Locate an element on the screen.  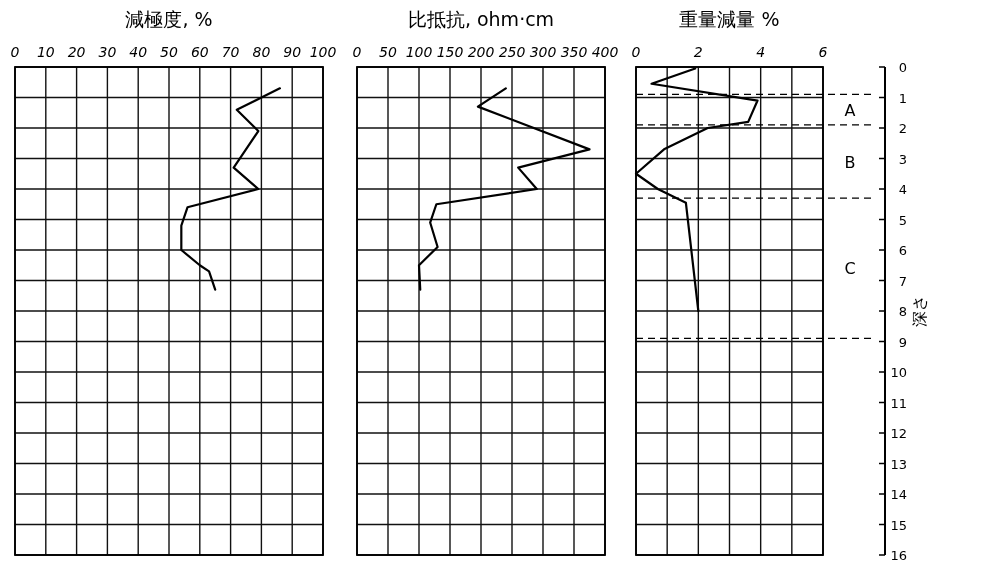
y-tick-label: 8 is located at coordinates (902, 311).